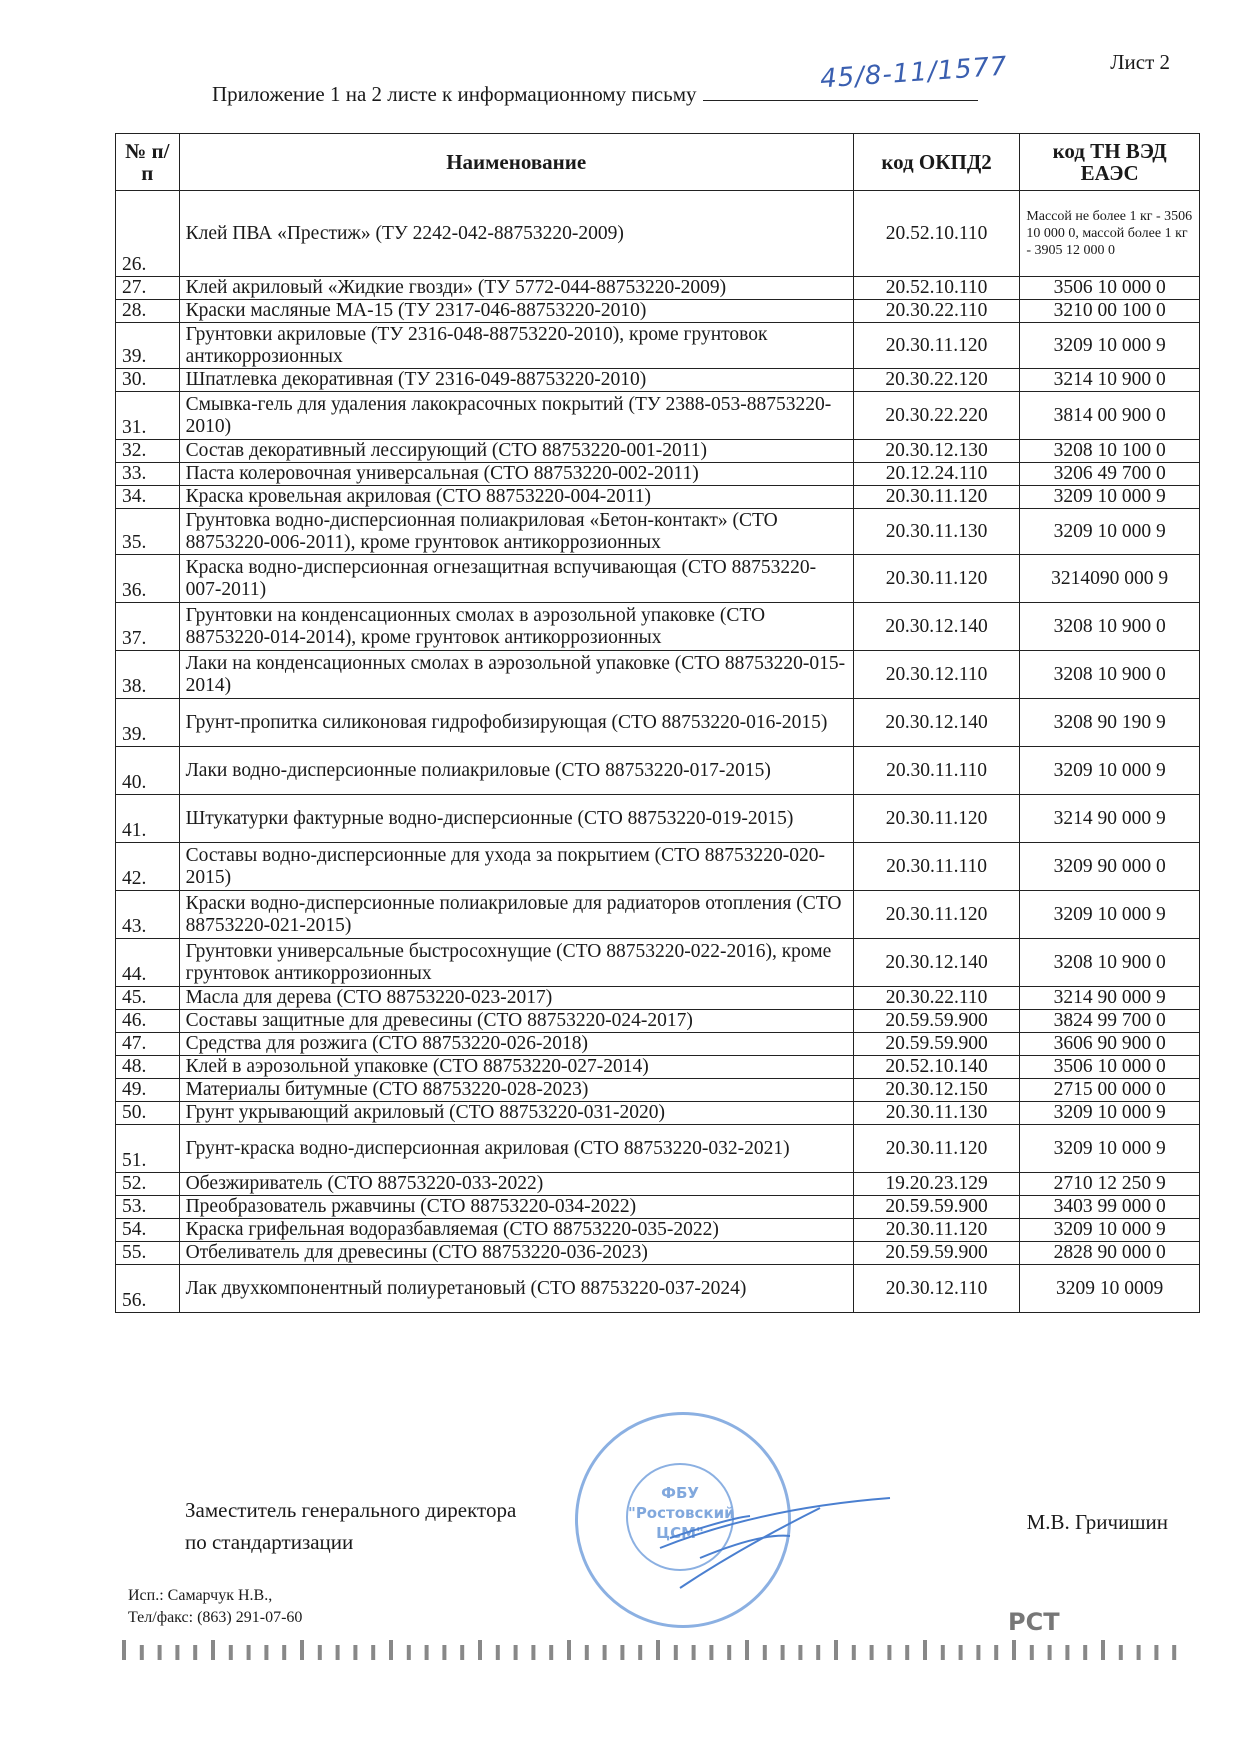  I want to click on row-number: 50., so click(147, 1113).